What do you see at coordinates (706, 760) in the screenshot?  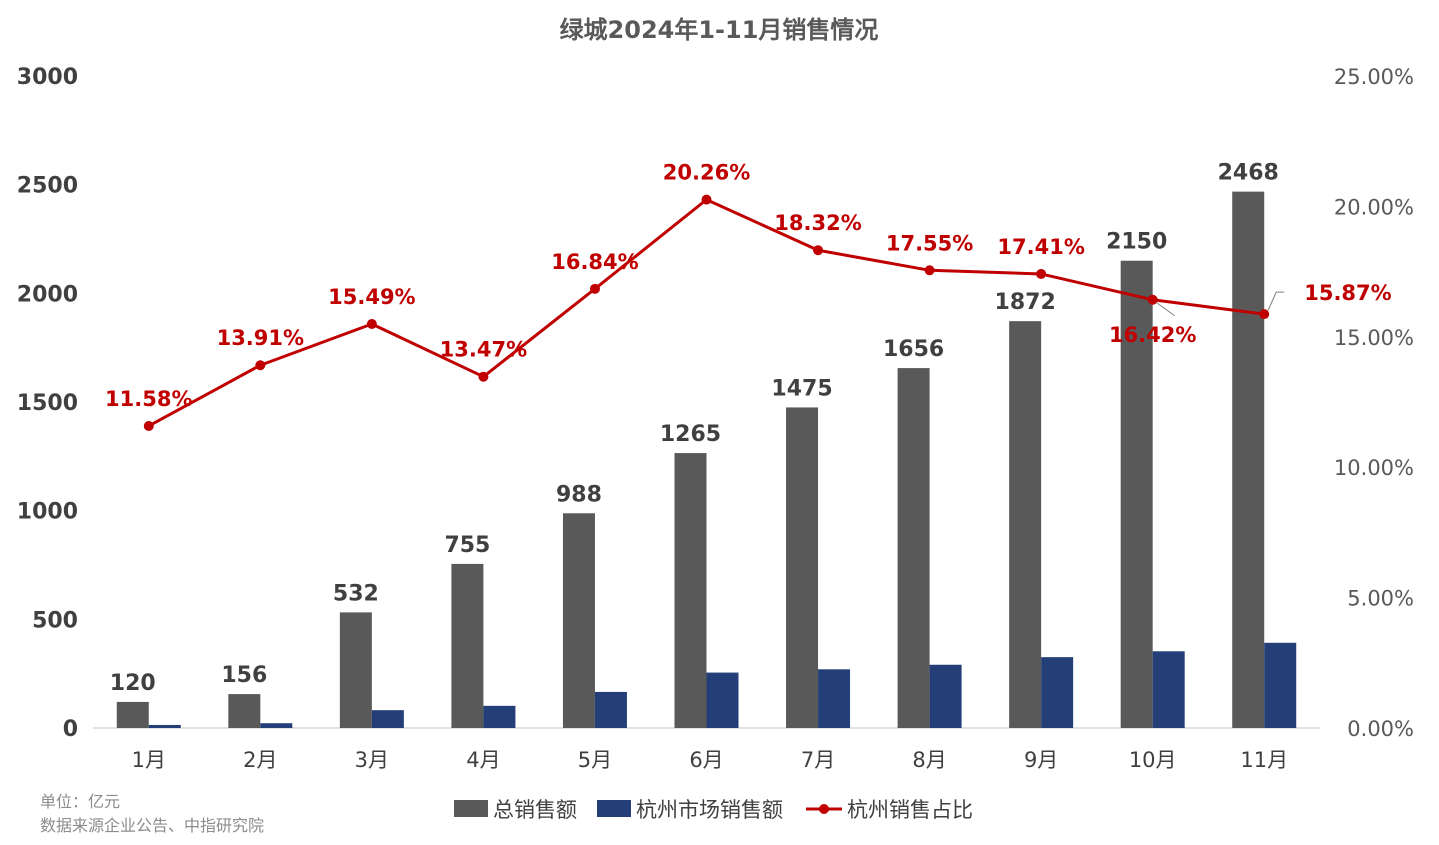 I see `x-tick-label: 6月` at bounding box center [706, 760].